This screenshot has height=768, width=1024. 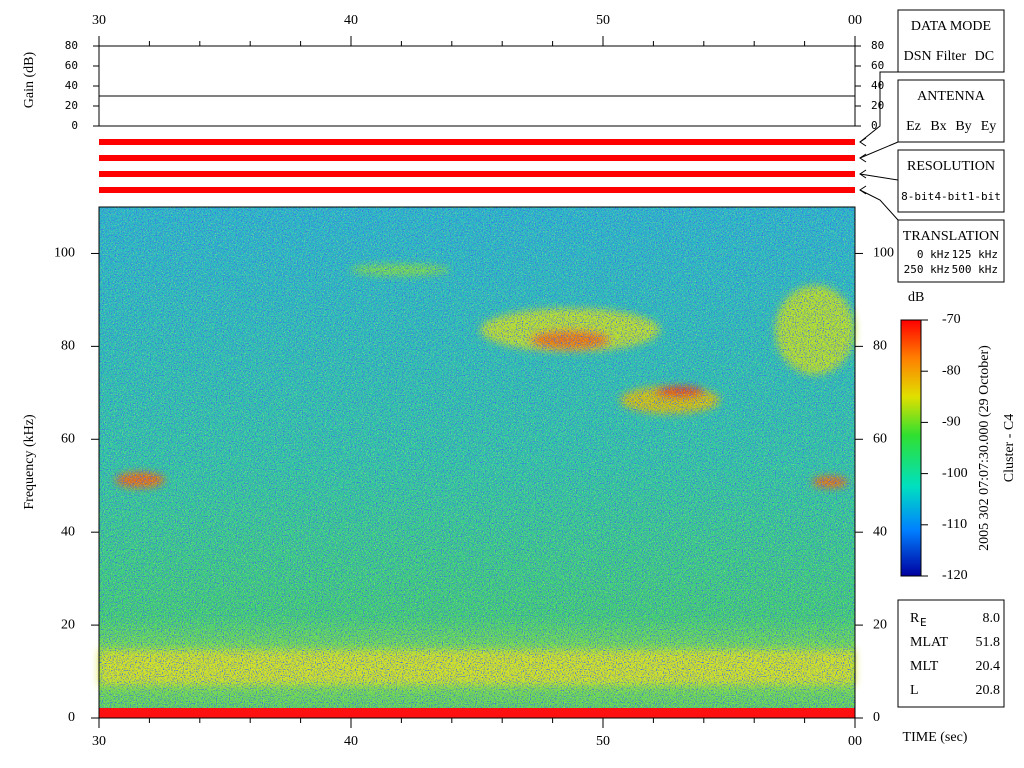 I want to click on y-tick-label: 60, so click(x=68, y=438).